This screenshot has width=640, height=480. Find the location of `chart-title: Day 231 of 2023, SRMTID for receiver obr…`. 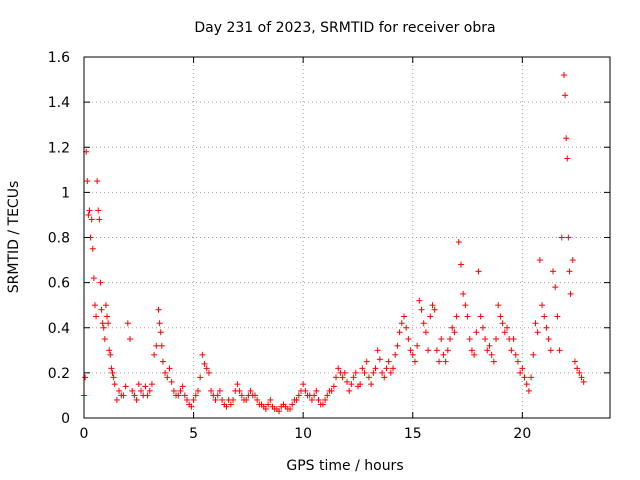

chart-title: Day 231 of 2023, SRMTID for receiver obr… is located at coordinates (344, 28).